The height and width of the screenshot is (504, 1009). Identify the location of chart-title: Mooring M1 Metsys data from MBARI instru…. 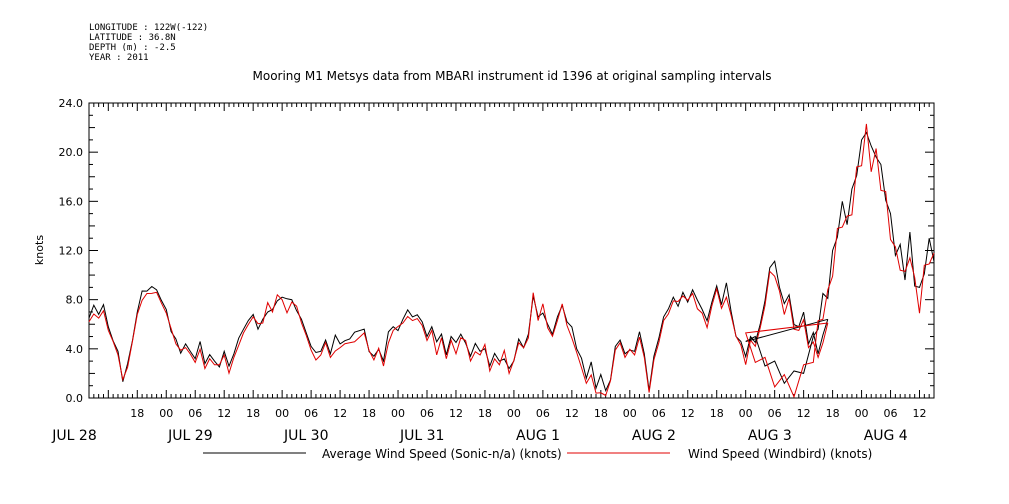
(512, 76).